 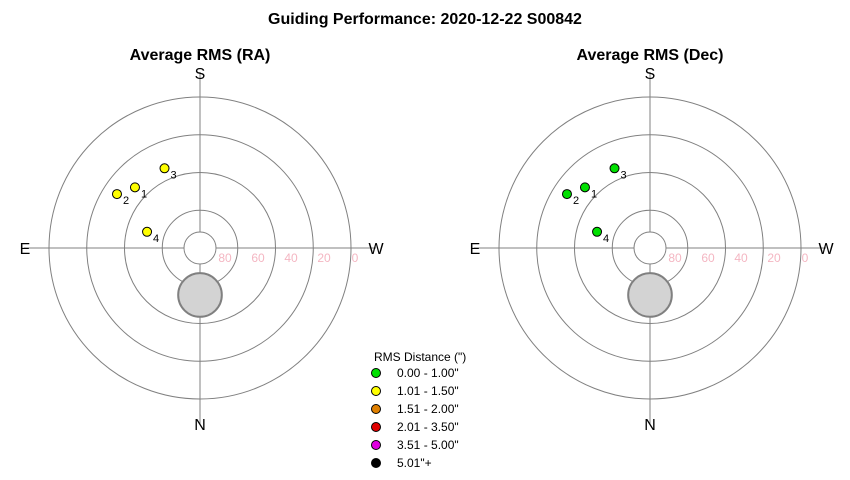 What do you see at coordinates (200, 55) in the screenshot?
I see `plot-title: Average RMS (RA)` at bounding box center [200, 55].